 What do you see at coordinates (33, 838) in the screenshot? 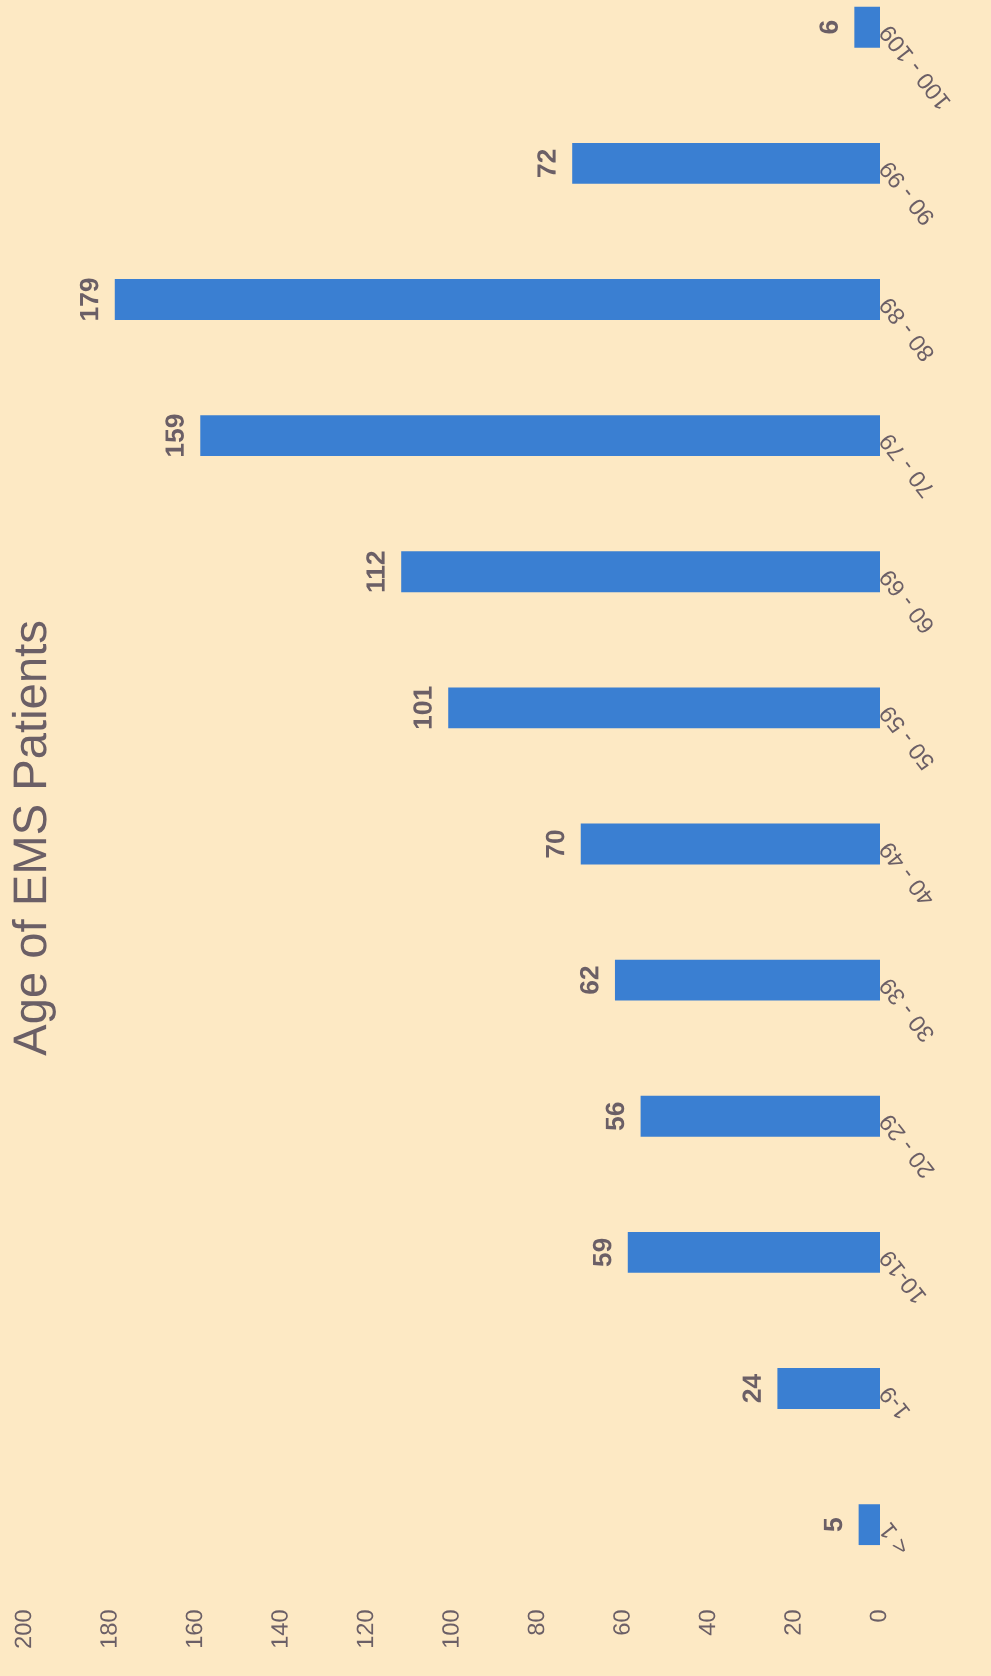
I see `text: Age of EMS Patients` at bounding box center [33, 838].